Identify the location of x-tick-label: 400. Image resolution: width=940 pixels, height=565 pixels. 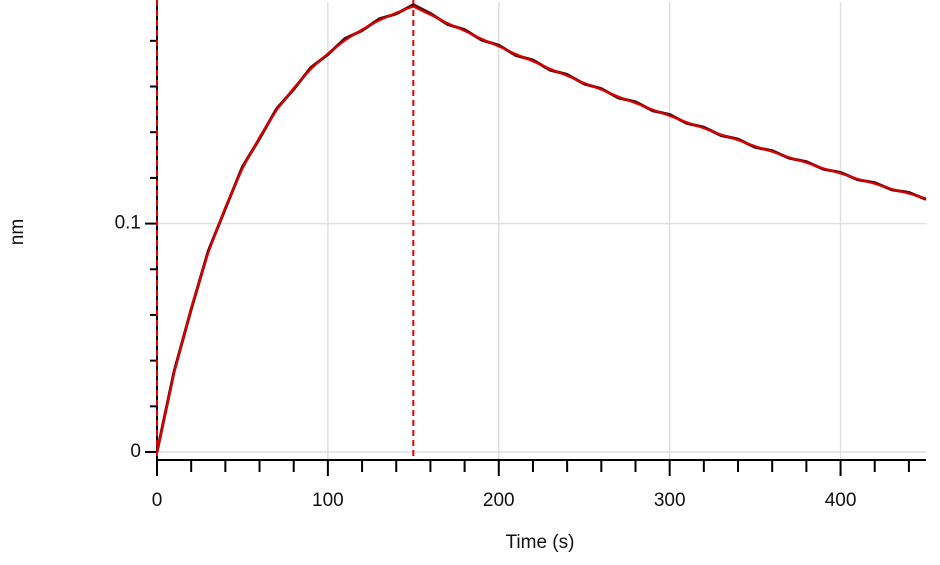
(841, 500).